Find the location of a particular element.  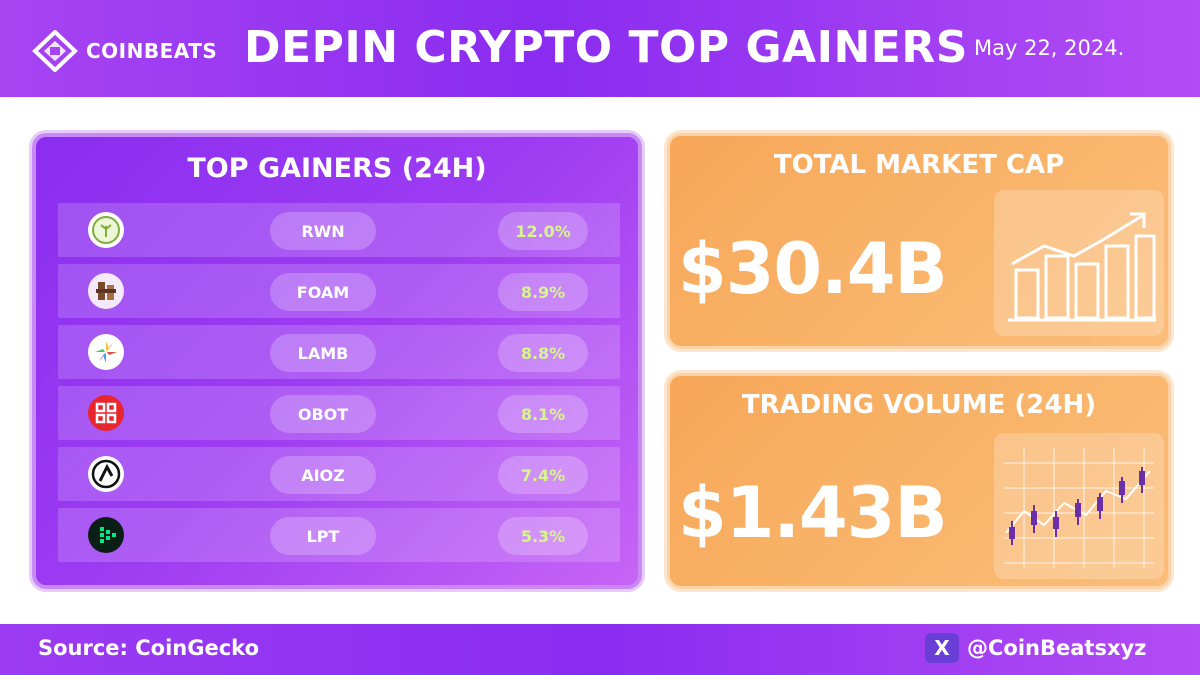

market-cap-title: TOTAL MARKET CAP is located at coordinates (919, 165).